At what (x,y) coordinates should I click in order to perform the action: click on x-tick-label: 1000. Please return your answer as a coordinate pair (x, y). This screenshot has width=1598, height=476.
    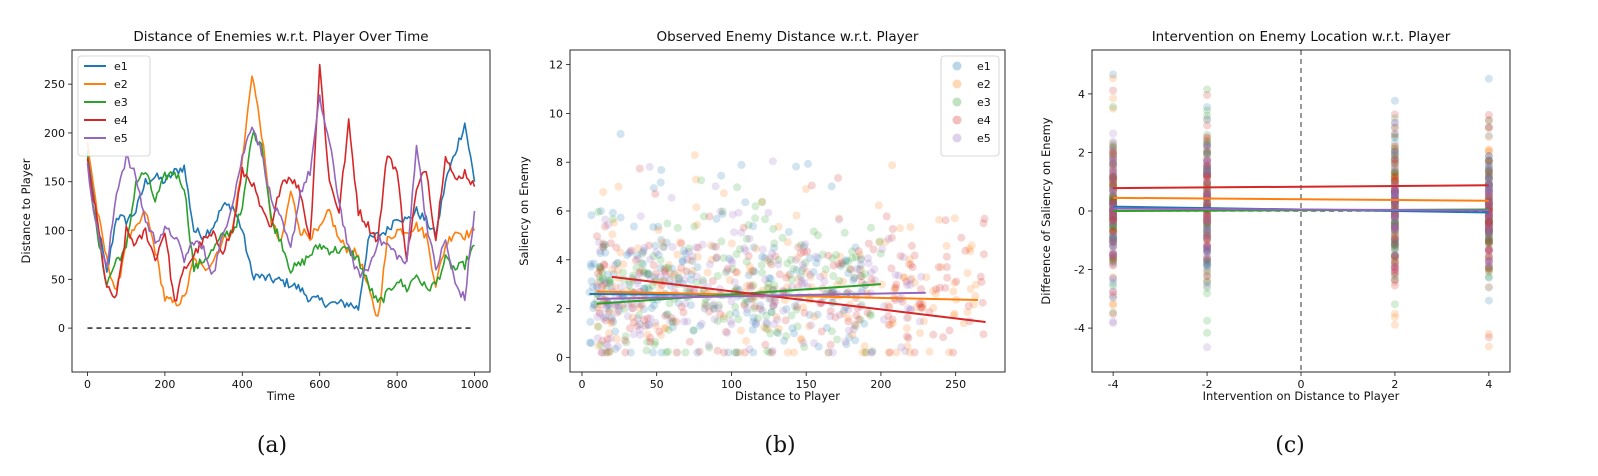
    Looking at the image, I should click on (475, 384).